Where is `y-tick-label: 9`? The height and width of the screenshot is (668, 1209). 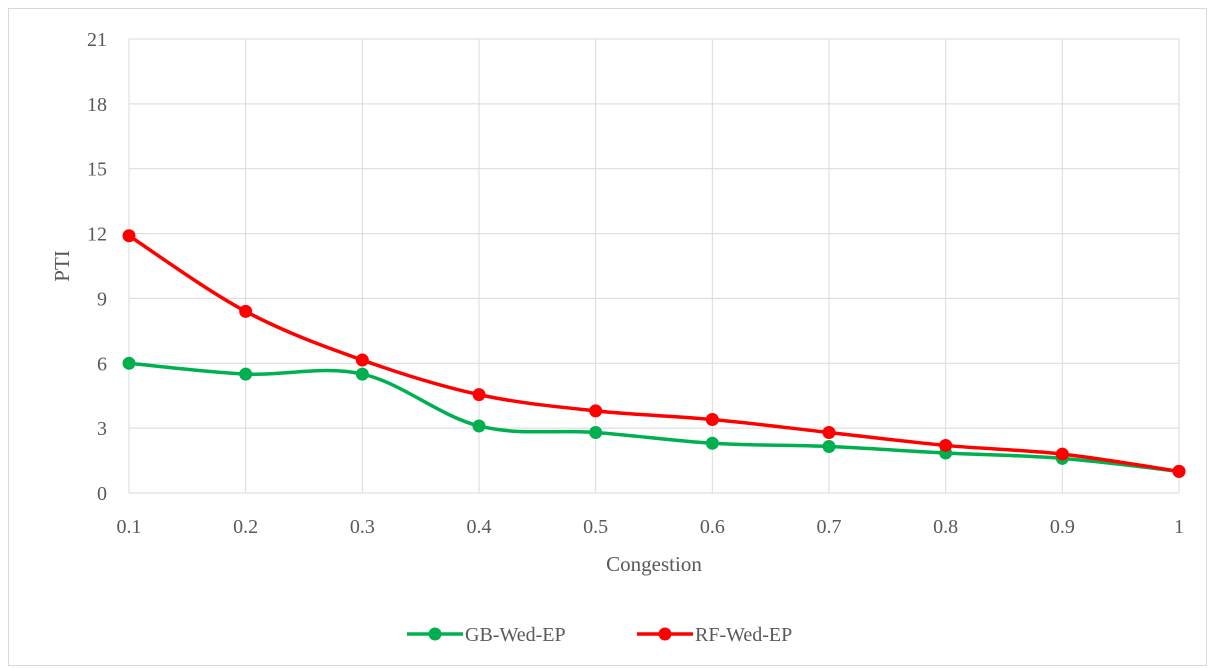
y-tick-label: 9 is located at coordinates (102, 299).